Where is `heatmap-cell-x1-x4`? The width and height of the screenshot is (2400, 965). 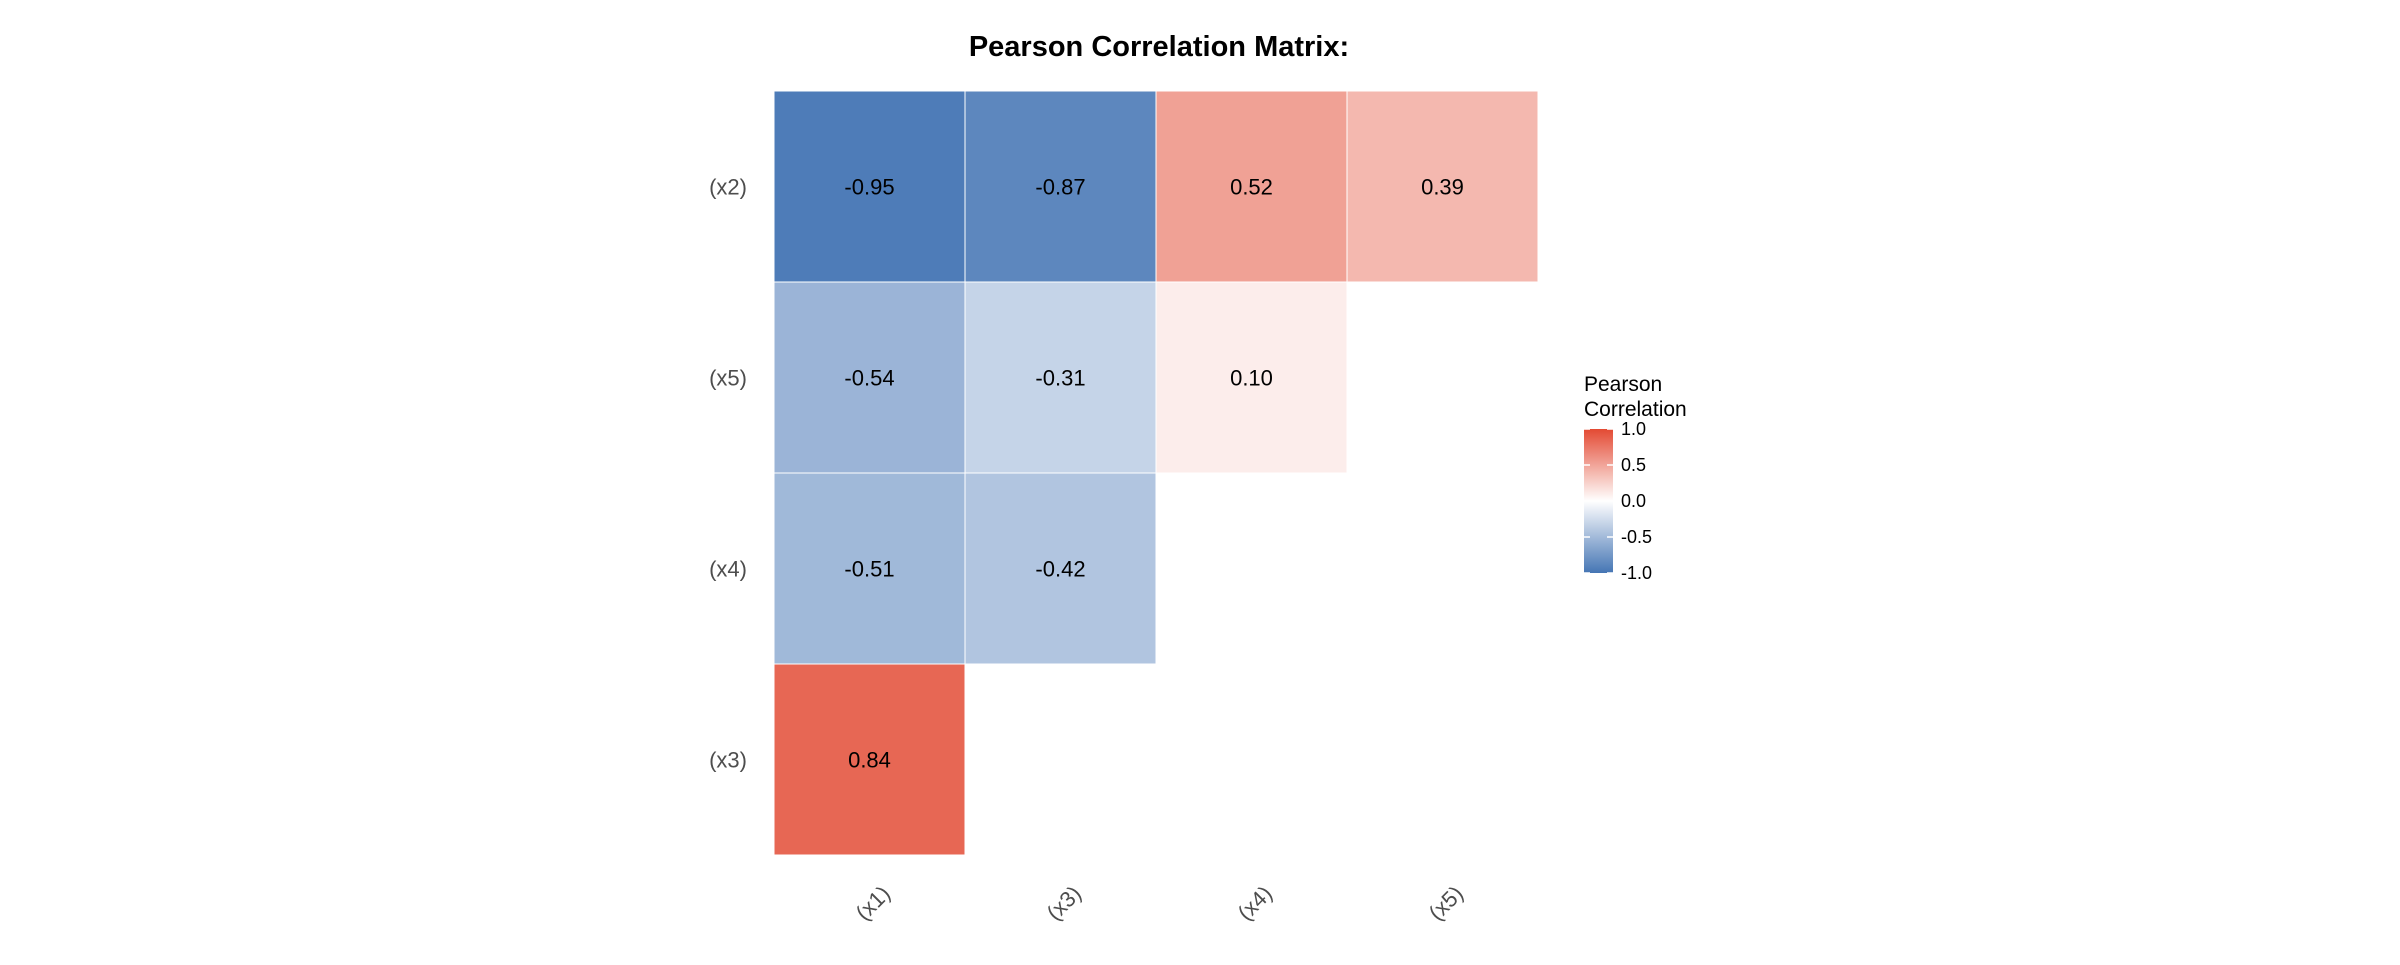
heatmap-cell-x1-x4 is located at coordinates (869, 568).